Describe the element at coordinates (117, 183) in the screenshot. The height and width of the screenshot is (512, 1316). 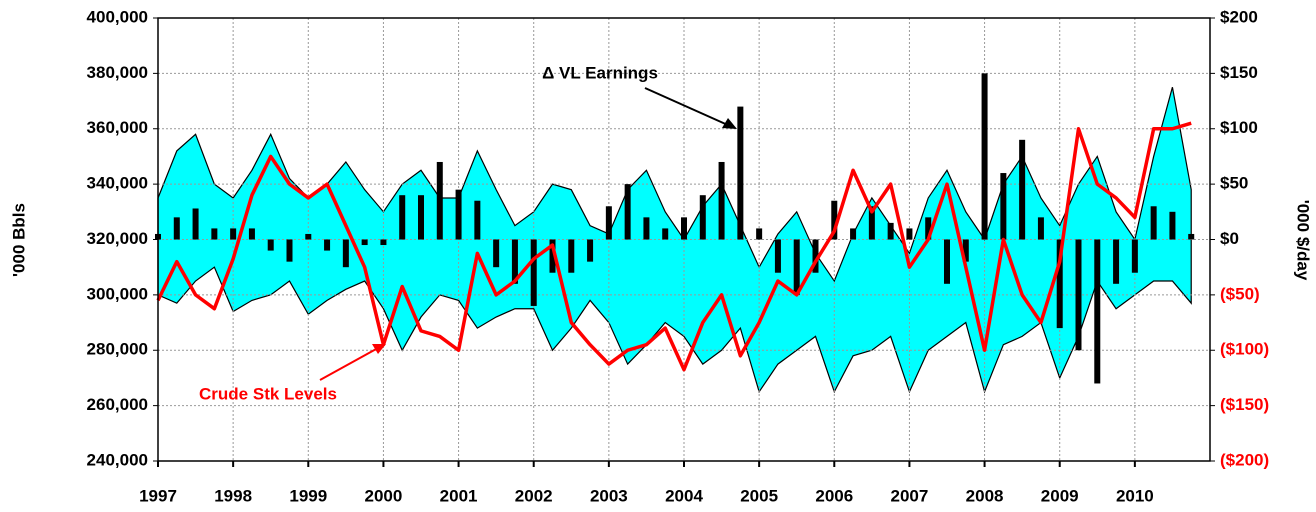
I see `y-tick-label: 340,000` at that location.